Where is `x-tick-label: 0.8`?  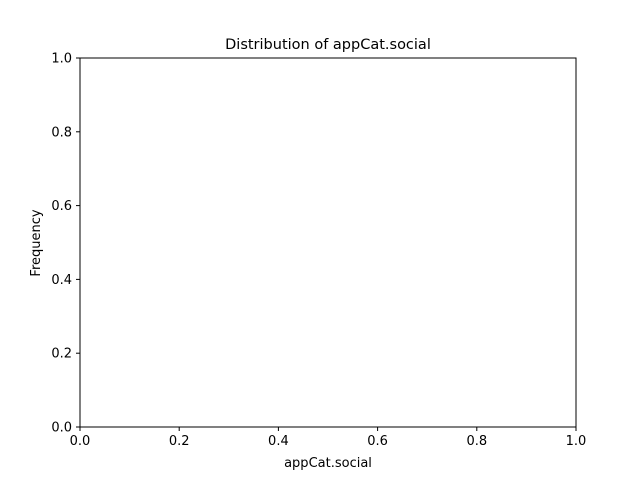
x-tick-label: 0.8 is located at coordinates (476, 441).